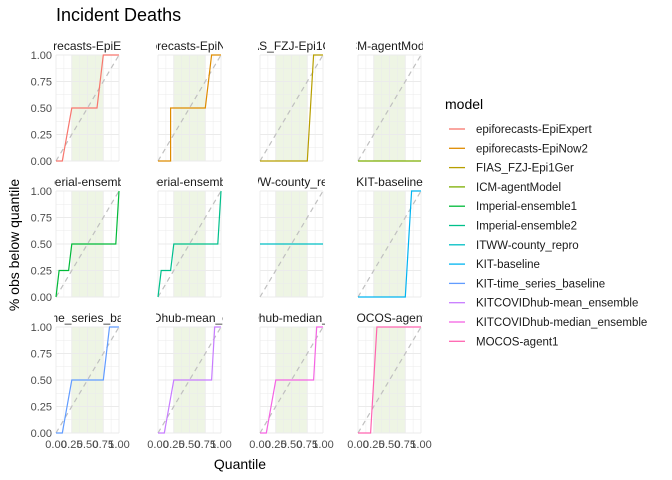 This screenshot has width=672, height=480. Describe the element at coordinates (527, 284) in the screenshot. I see `legend-entry: KIT-time_series_baseline` at that location.